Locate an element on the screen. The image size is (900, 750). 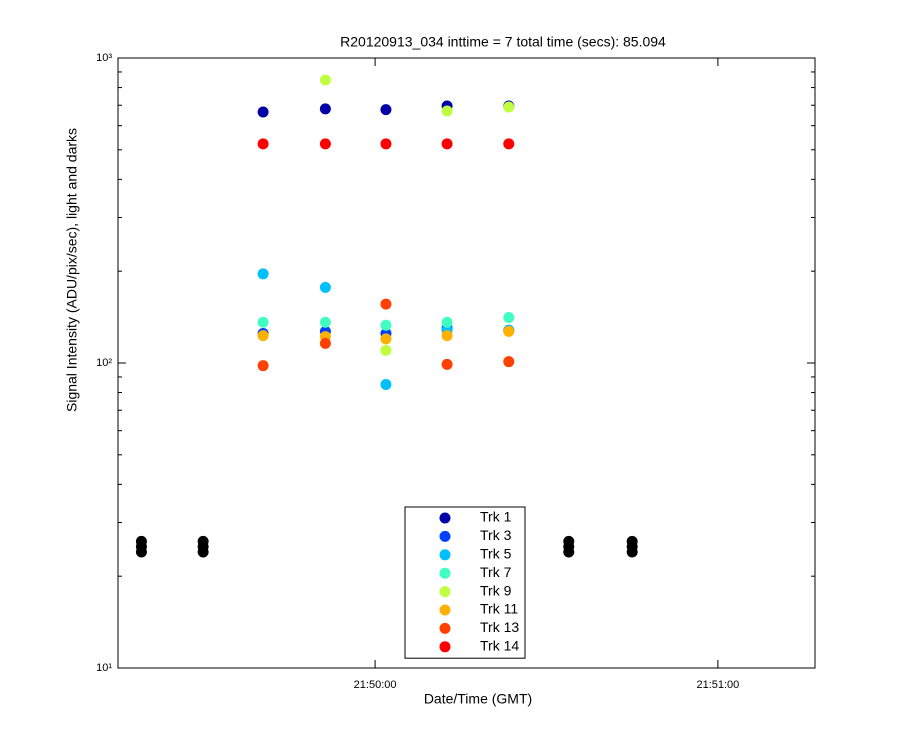
legend-box is located at coordinates (465, 582).